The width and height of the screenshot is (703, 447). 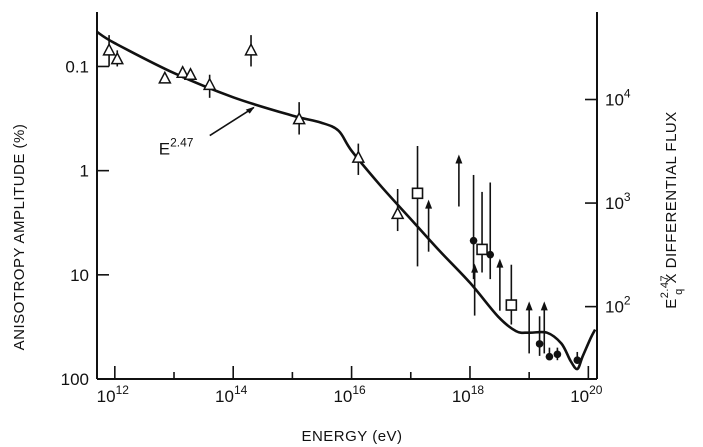 What do you see at coordinates (84, 171) in the screenshot?
I see `y-left-tick-label: 1` at bounding box center [84, 171].